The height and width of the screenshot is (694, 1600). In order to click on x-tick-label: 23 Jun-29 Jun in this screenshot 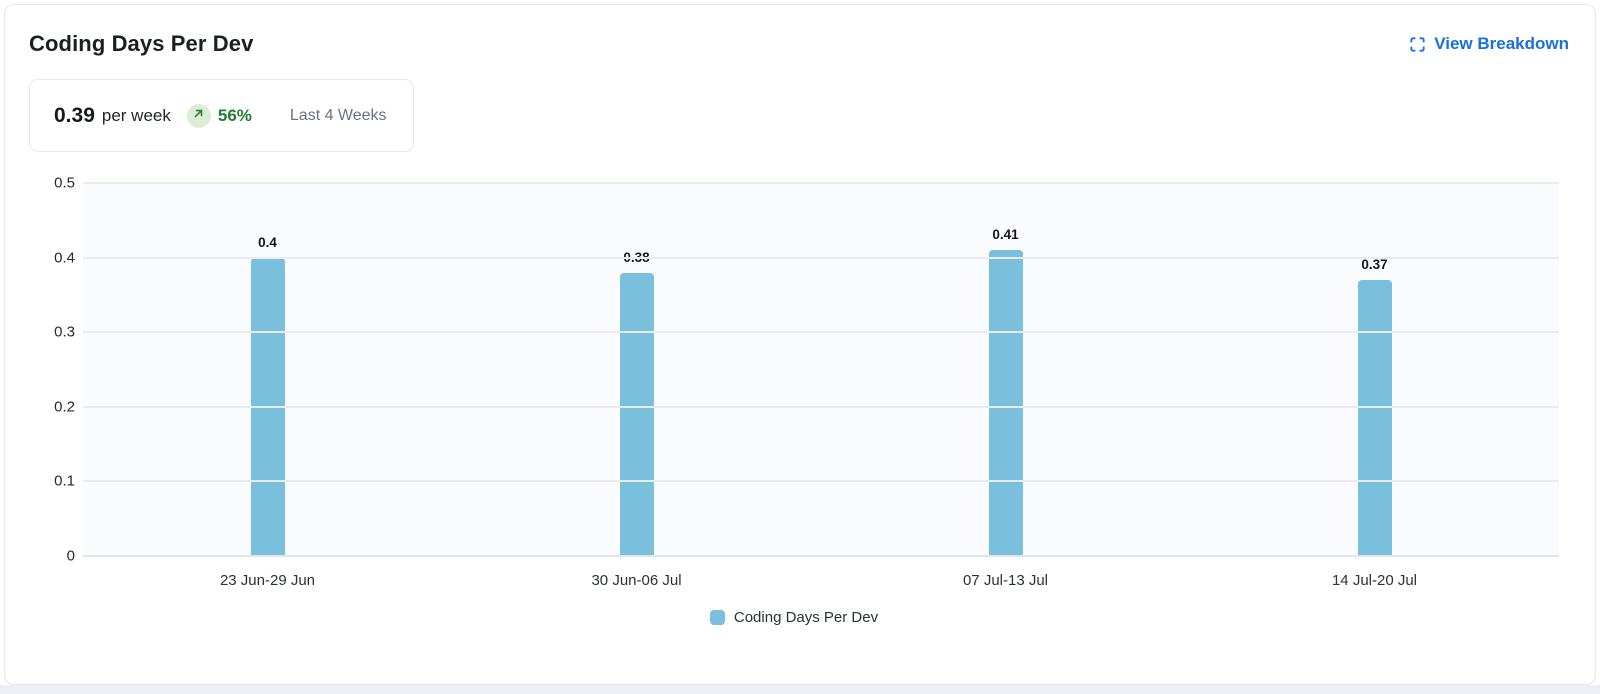, I will do `click(267, 580)`.